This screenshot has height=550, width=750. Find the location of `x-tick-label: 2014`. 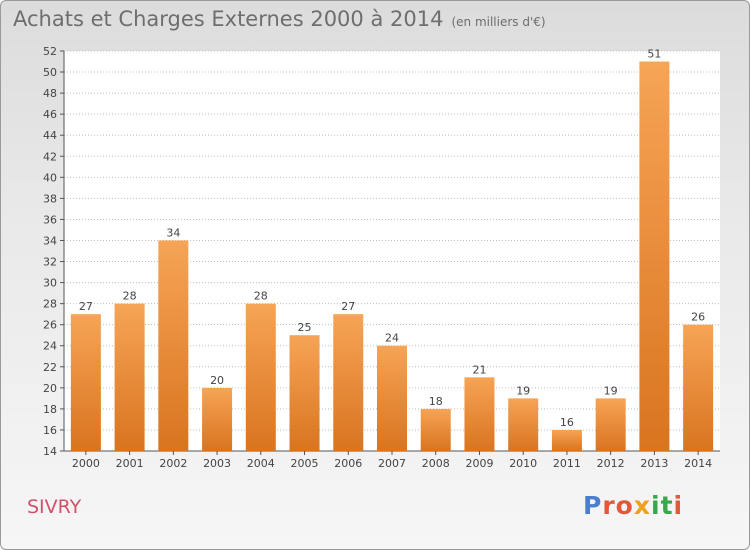

x-tick-label: 2014 is located at coordinates (698, 463).